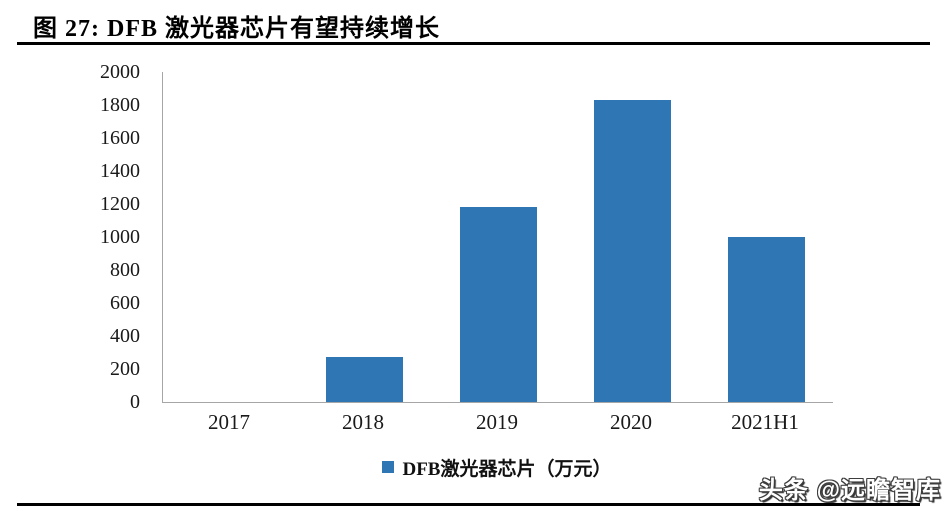  I want to click on figure-title: 图 27: DFB 激光器芯片有望持续增长, so click(236, 29).